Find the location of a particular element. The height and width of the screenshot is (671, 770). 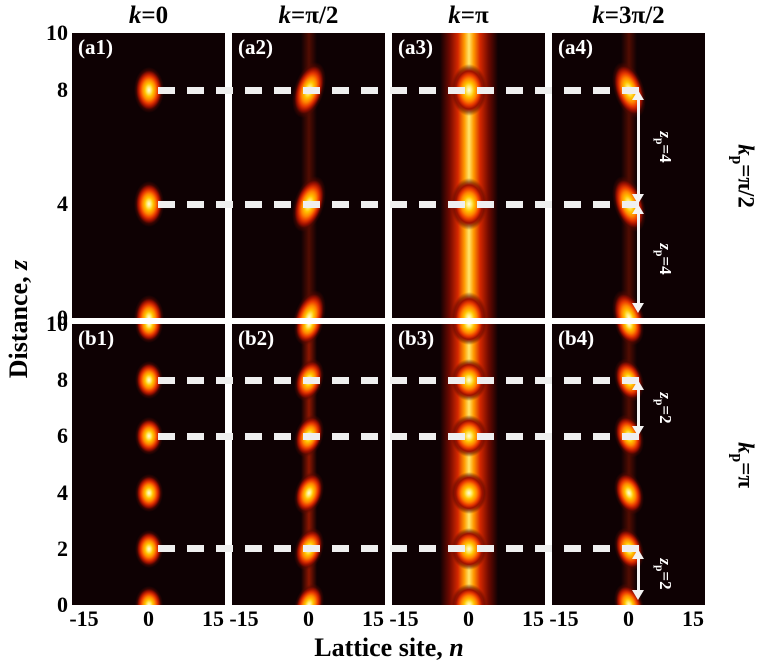

label-variable: k is located at coordinates (746, 447).